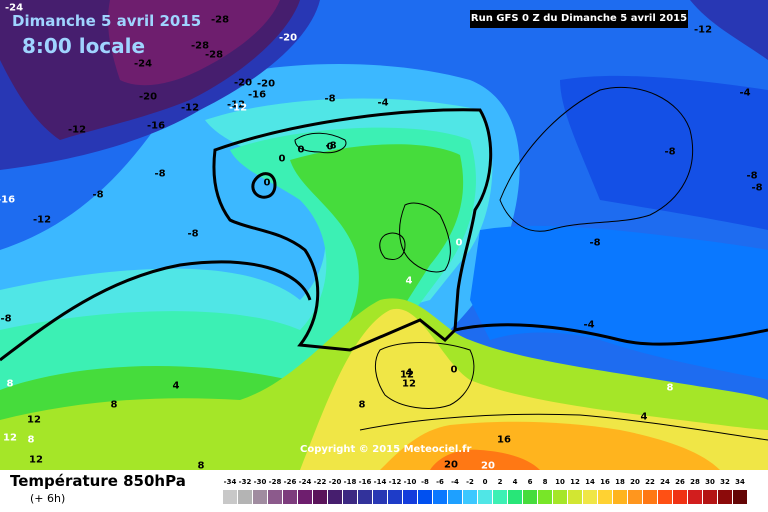 This screenshot has width=768, height=512. What do you see at coordinates (48, 498) in the screenshot?
I see `forecast-lead: (+ 6h)` at bounding box center [48, 498].